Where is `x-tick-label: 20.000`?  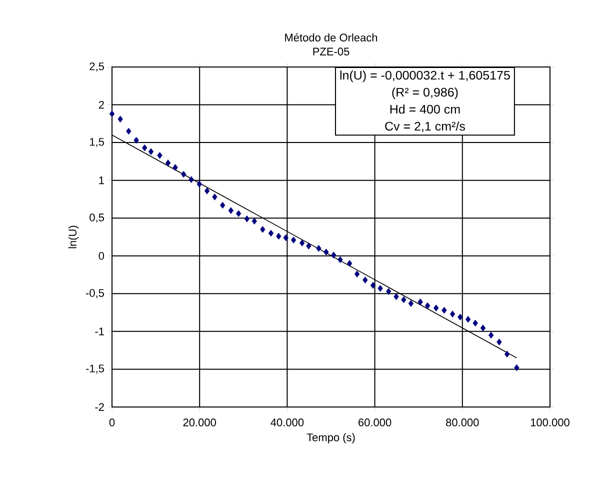
x-tick-label: 20.000 is located at coordinates (199, 422).